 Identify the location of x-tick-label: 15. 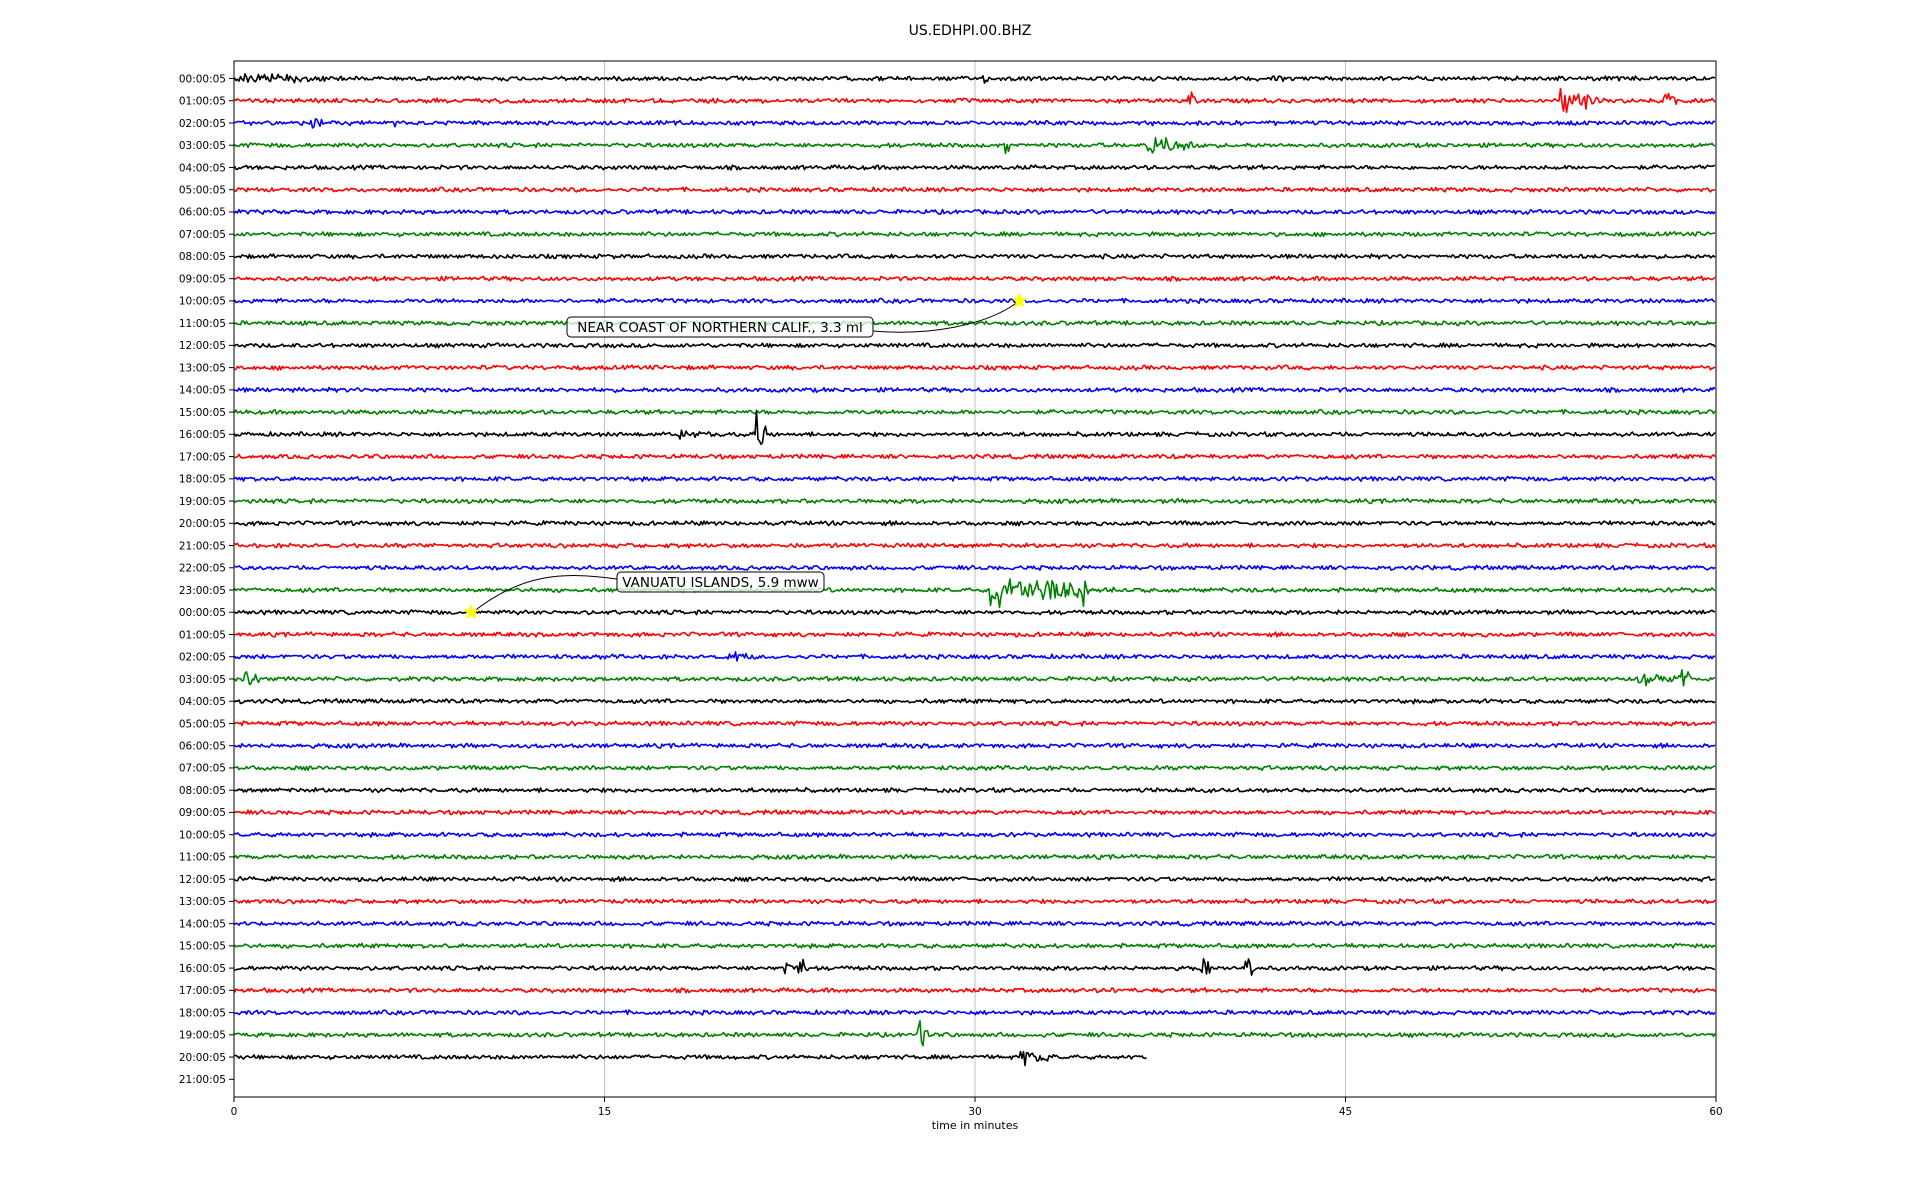
(604, 1112).